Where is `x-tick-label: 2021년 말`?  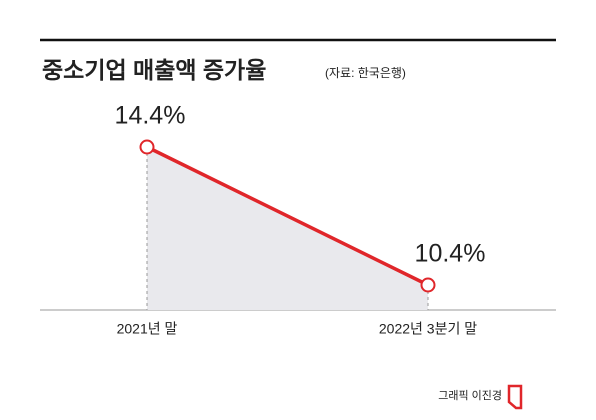
x-tick-label: 2021년 말 is located at coordinates (147, 329).